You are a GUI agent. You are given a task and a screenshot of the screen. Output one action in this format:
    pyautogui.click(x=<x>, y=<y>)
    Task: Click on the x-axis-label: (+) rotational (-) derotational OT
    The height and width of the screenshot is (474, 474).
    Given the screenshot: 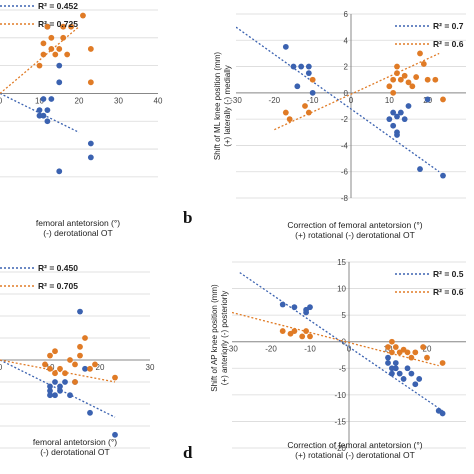 What is the action you would take?
    pyautogui.click(x=355, y=455)
    